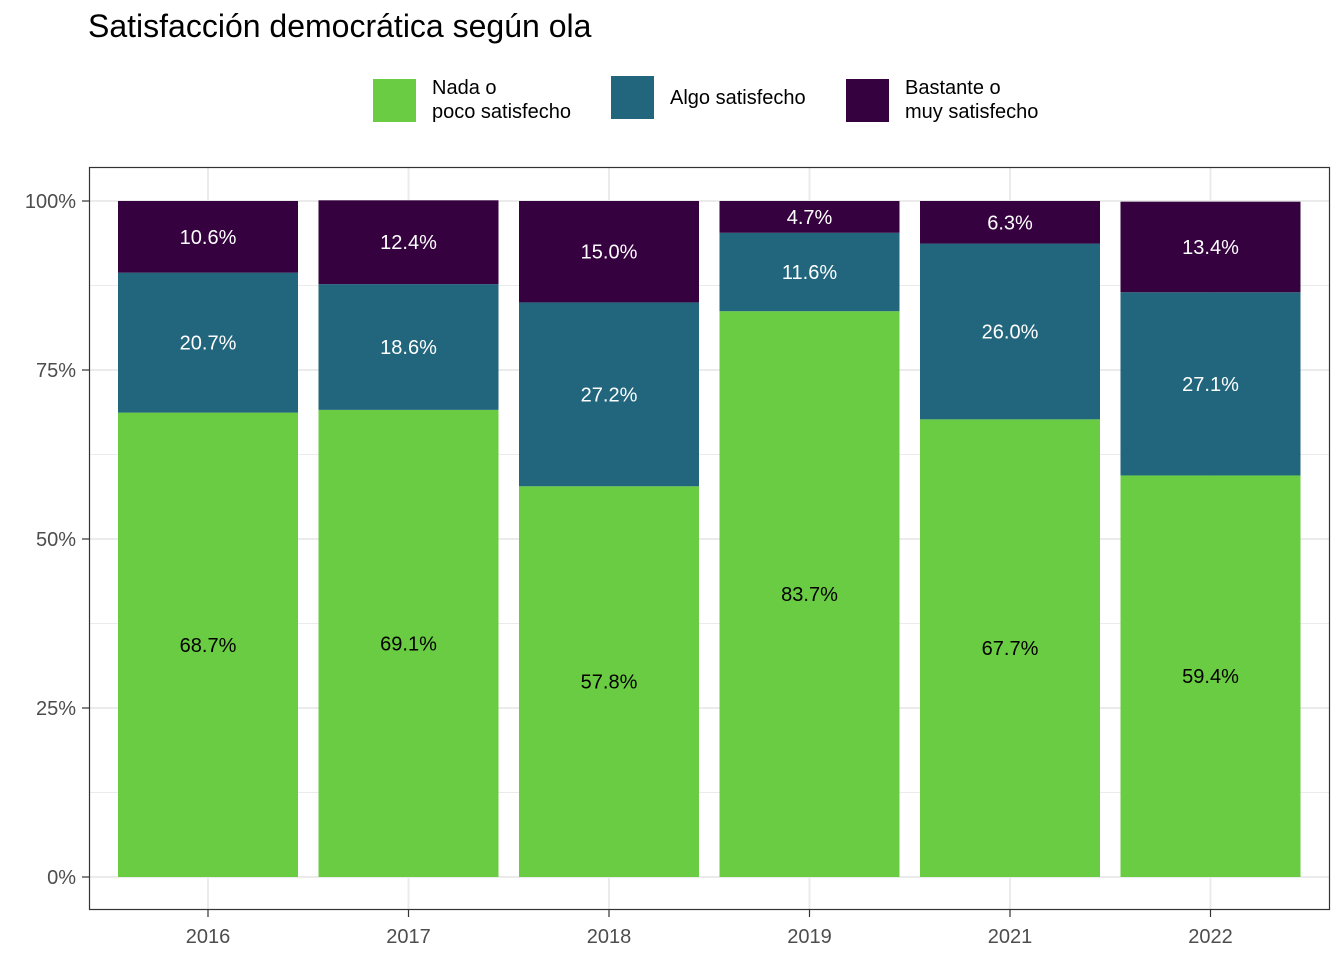 This screenshot has height=960, width=1344. Describe the element at coordinates (632, 97) in the screenshot. I see `legend-swatch-algo` at that location.